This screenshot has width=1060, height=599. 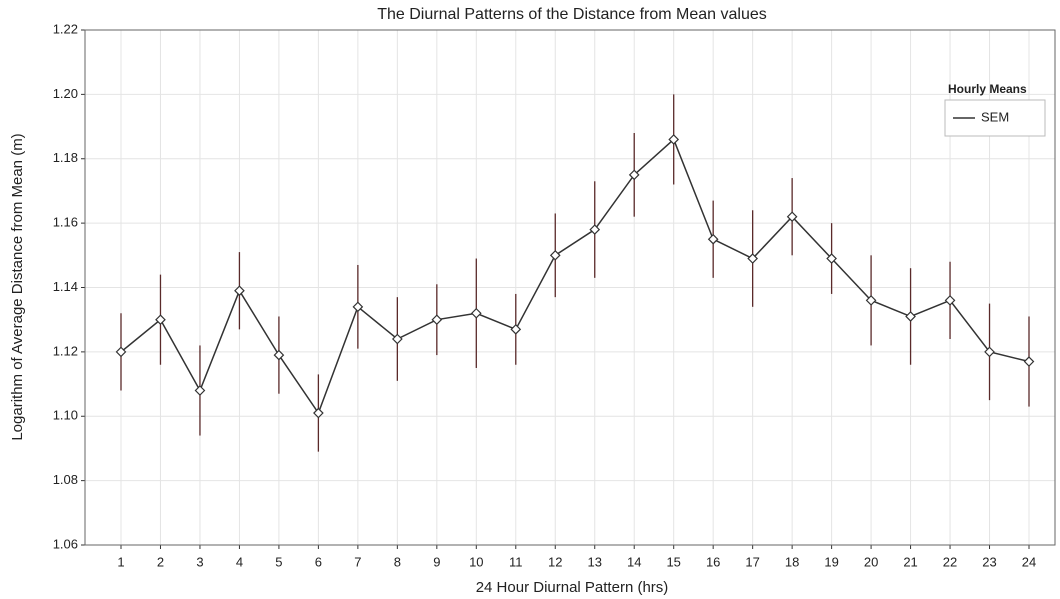 What do you see at coordinates (634, 561) in the screenshot?
I see `x-tick-label: 14` at bounding box center [634, 561].